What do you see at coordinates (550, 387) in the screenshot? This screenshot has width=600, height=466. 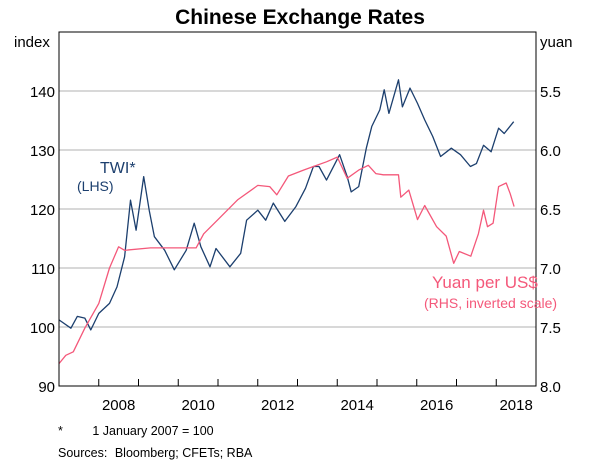 I see `right-tick-label: 8.0` at bounding box center [550, 387].